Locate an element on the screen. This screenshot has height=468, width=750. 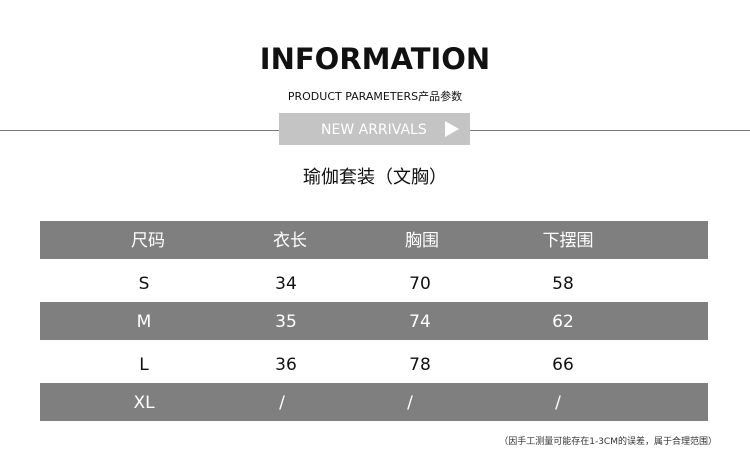
table-row: M 35 74 62 is located at coordinates (374, 321).